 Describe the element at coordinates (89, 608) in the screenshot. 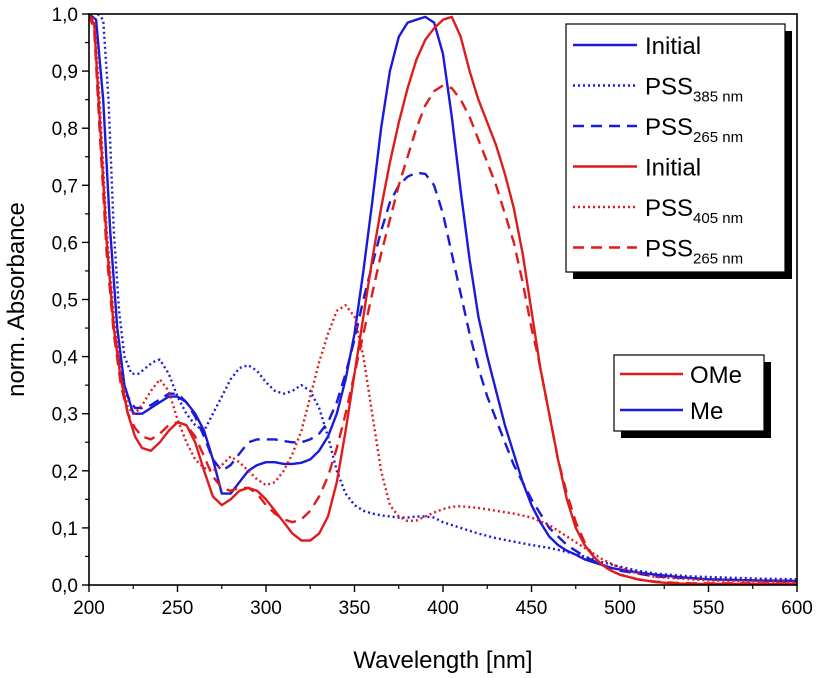

I see `x-tick-label: 200` at that location.